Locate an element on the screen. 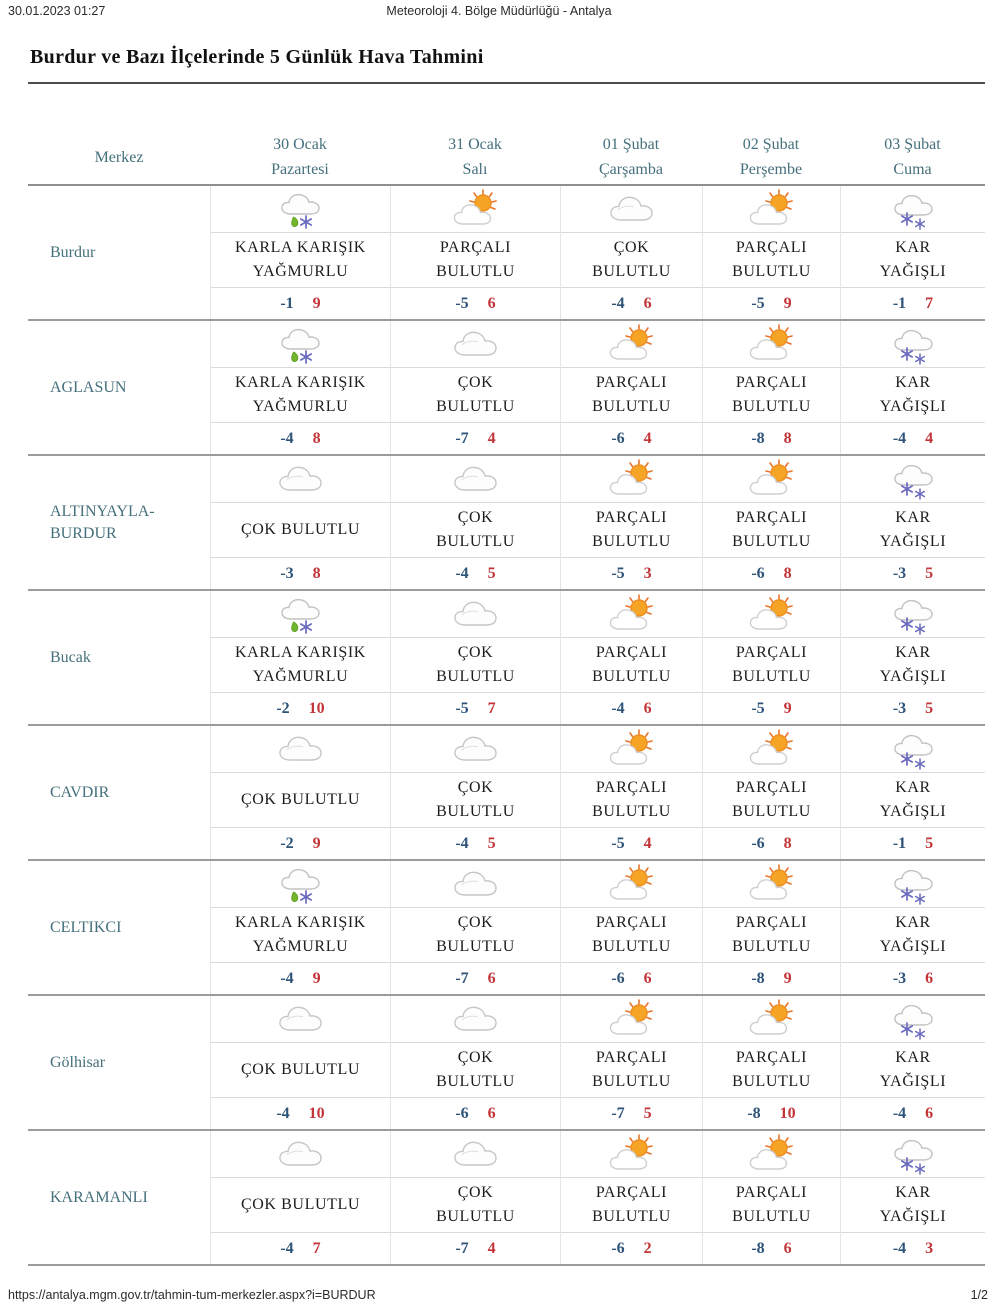 The image size is (1000, 1308). temperature-band: -1 9 is located at coordinates (300, 303).